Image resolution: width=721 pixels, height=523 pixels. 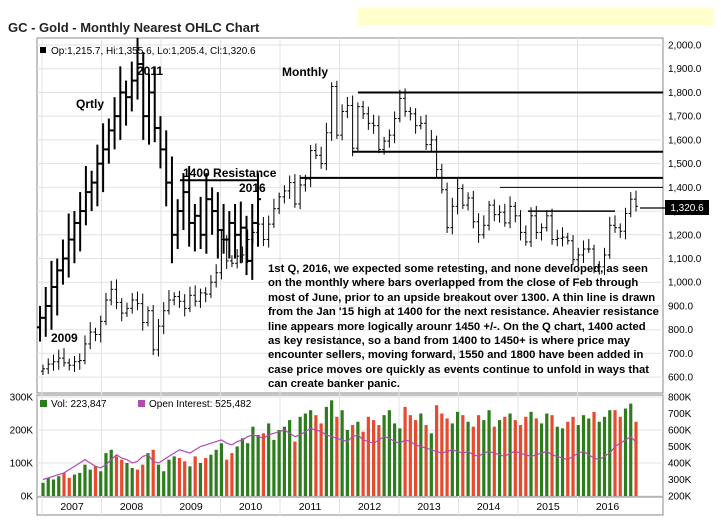 I want to click on price-tick-label: 1,500.0, so click(x=685, y=164).